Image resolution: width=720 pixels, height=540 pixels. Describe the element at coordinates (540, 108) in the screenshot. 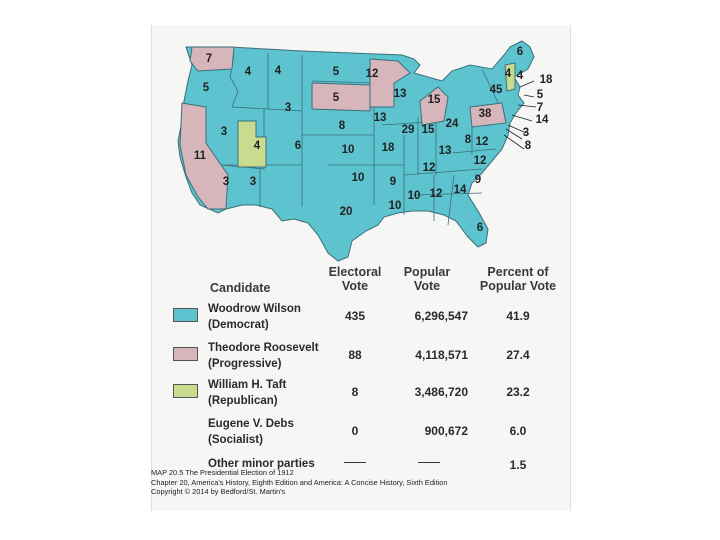

I see `state-label-ct: 7` at that location.